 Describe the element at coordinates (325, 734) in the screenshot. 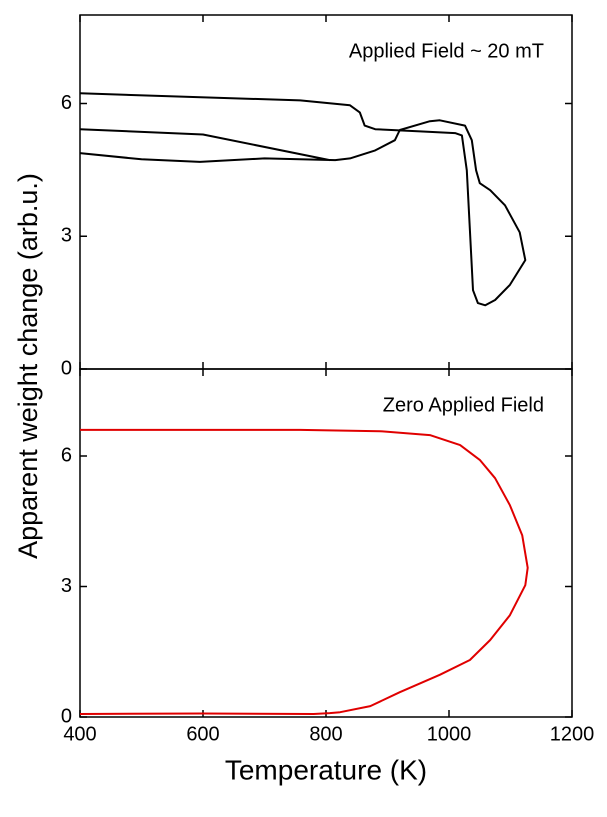

I see `x-tick-label: 800` at that location.